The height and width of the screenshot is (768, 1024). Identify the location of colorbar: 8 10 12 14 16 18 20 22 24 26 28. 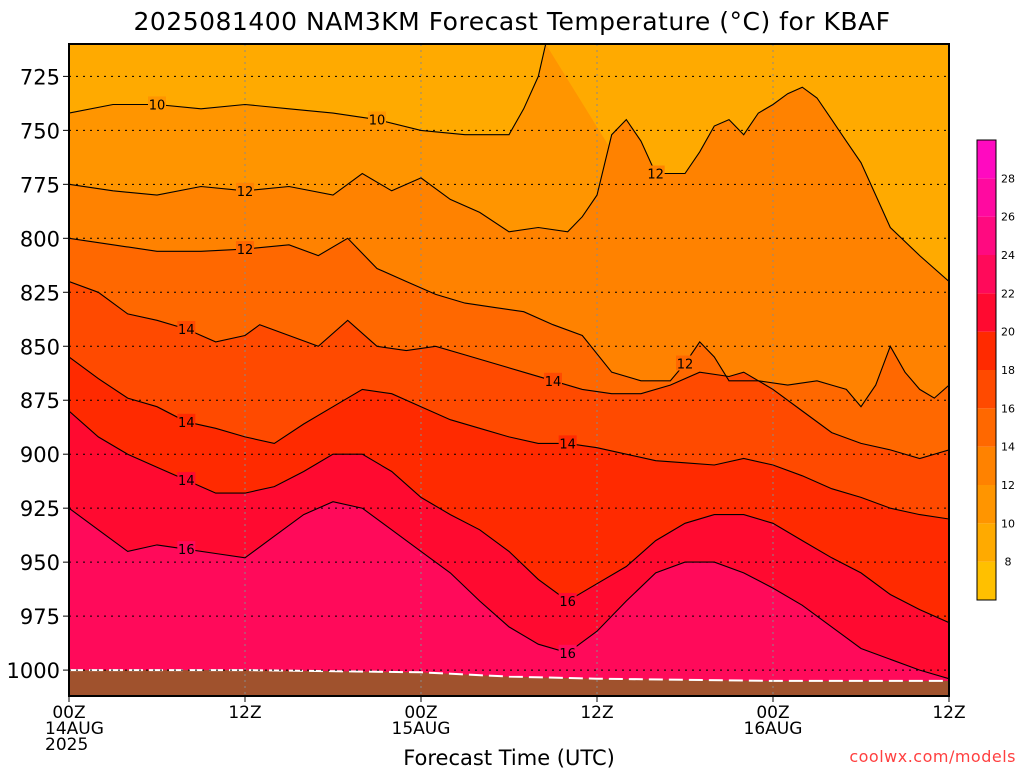
(995, 370).